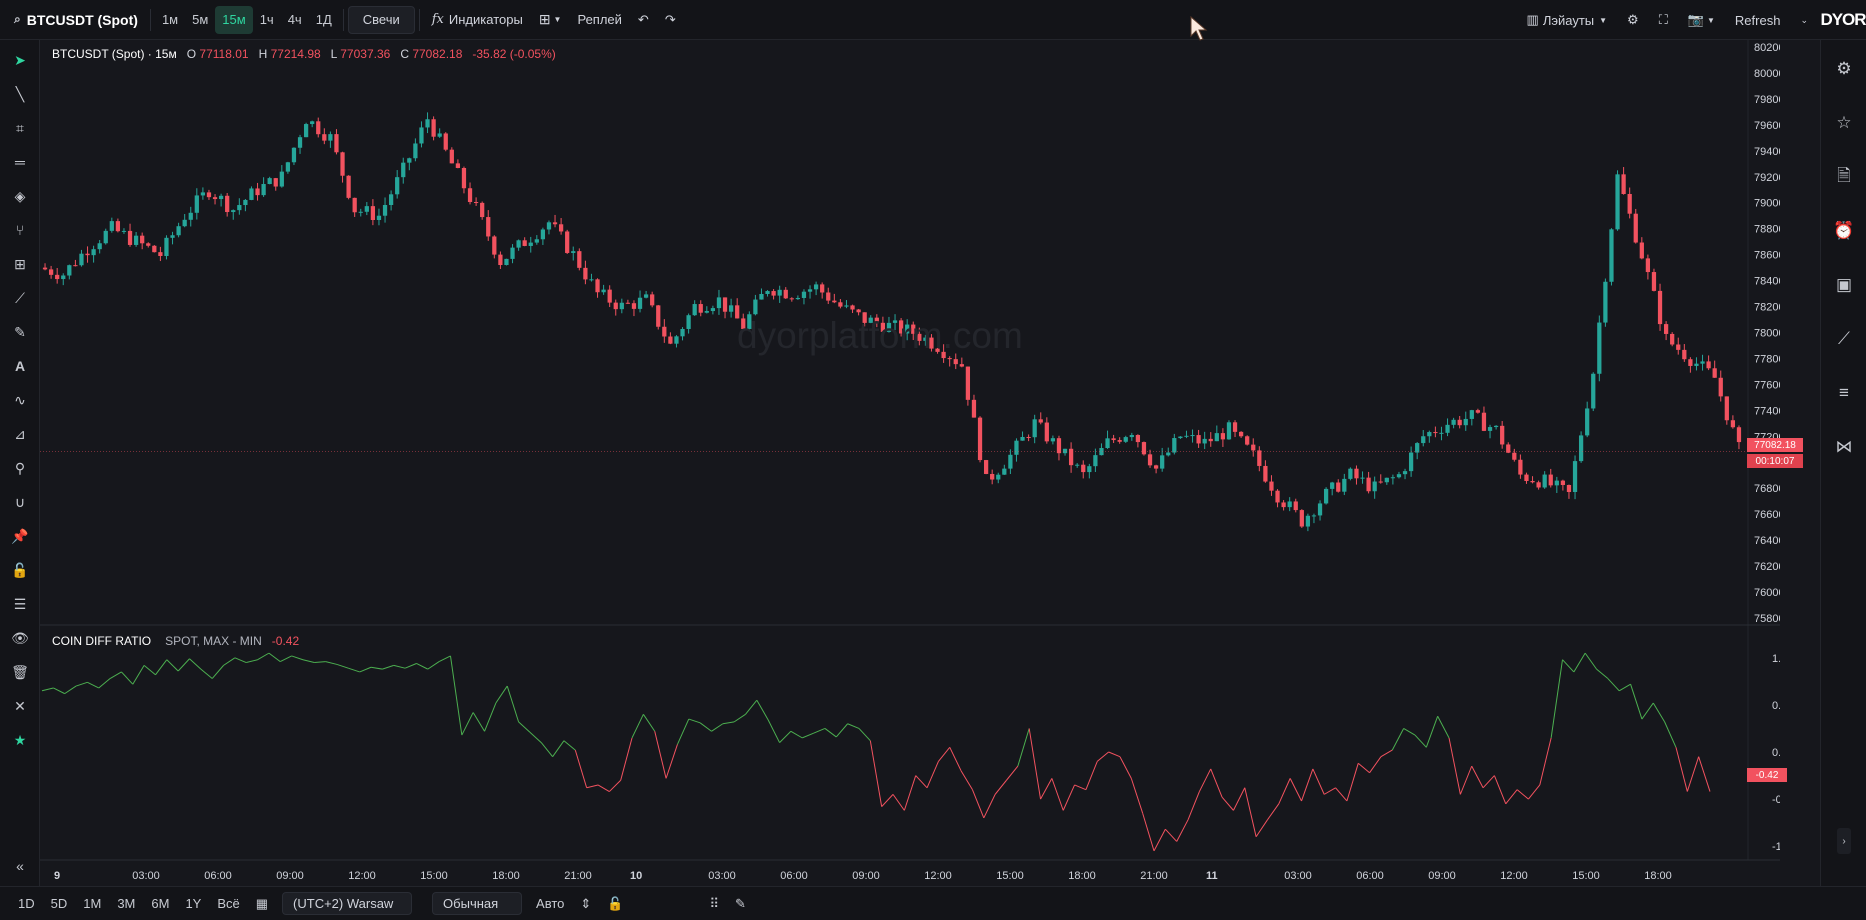 The width and height of the screenshot is (1866, 920). I want to click on fork-tool: ⑂, so click(20, 230).